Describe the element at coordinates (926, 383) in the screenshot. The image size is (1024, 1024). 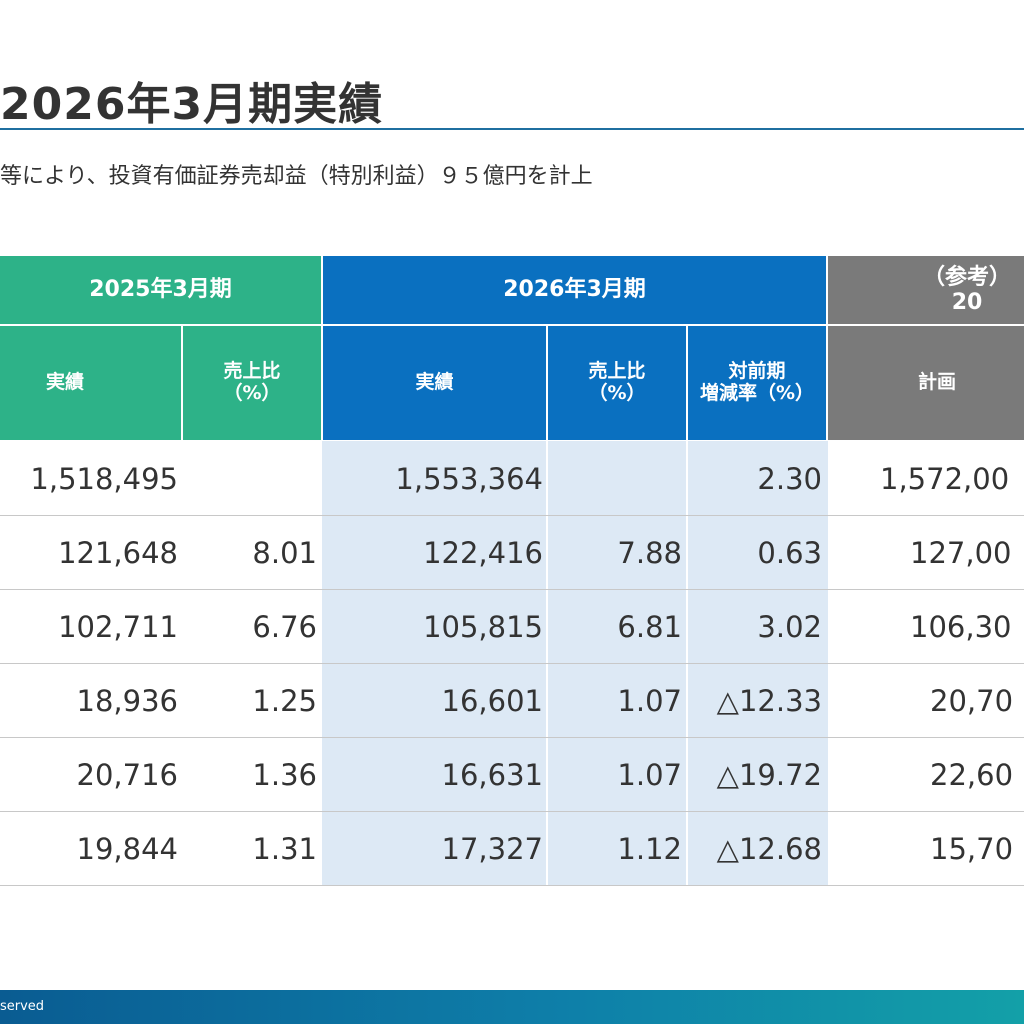
I see `subheader-plan: 計画` at that location.